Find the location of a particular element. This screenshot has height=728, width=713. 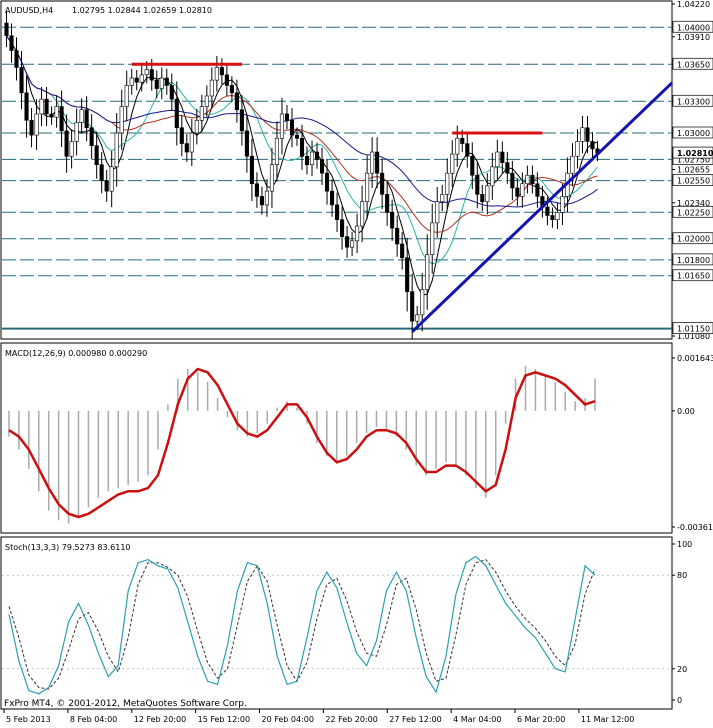

time-tick-label-5: 22 Feb 20:00 is located at coordinates (351, 719).